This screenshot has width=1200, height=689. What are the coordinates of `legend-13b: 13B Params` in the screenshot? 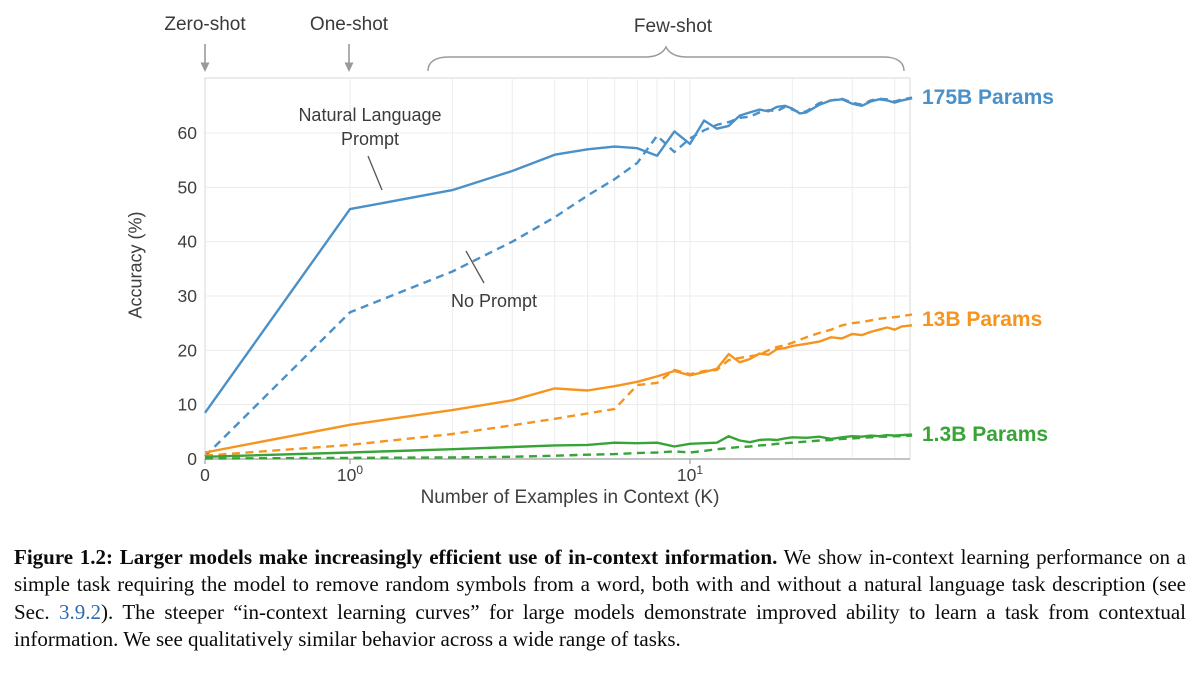 It's located at (982, 319).